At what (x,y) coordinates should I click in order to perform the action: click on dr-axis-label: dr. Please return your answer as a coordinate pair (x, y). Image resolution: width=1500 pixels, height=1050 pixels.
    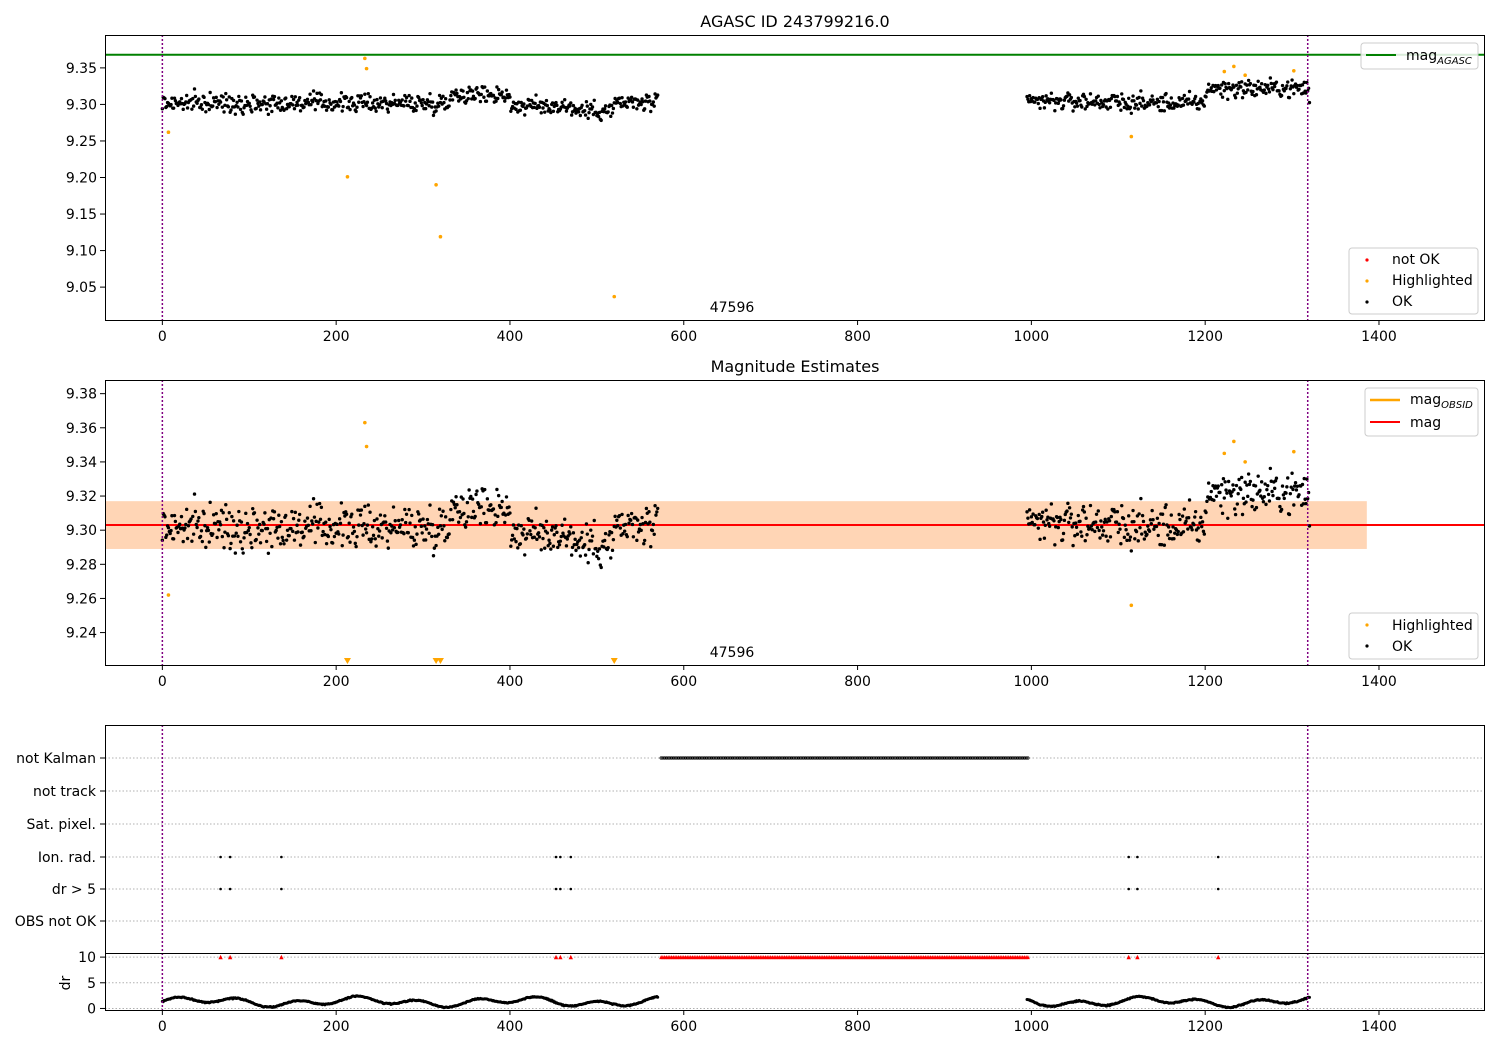
    Looking at the image, I should click on (66, 982).